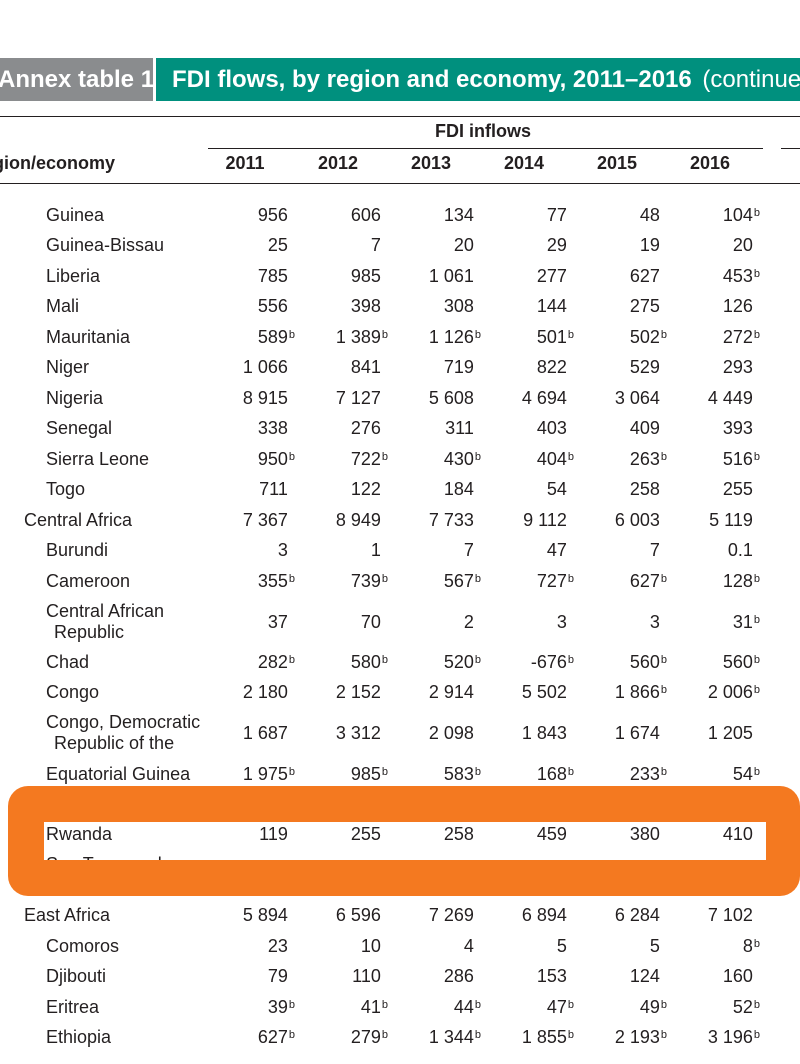 The height and width of the screenshot is (1064, 800). Describe the element at coordinates (654, 622) in the screenshot. I see `cell-2015: 3b` at that location.